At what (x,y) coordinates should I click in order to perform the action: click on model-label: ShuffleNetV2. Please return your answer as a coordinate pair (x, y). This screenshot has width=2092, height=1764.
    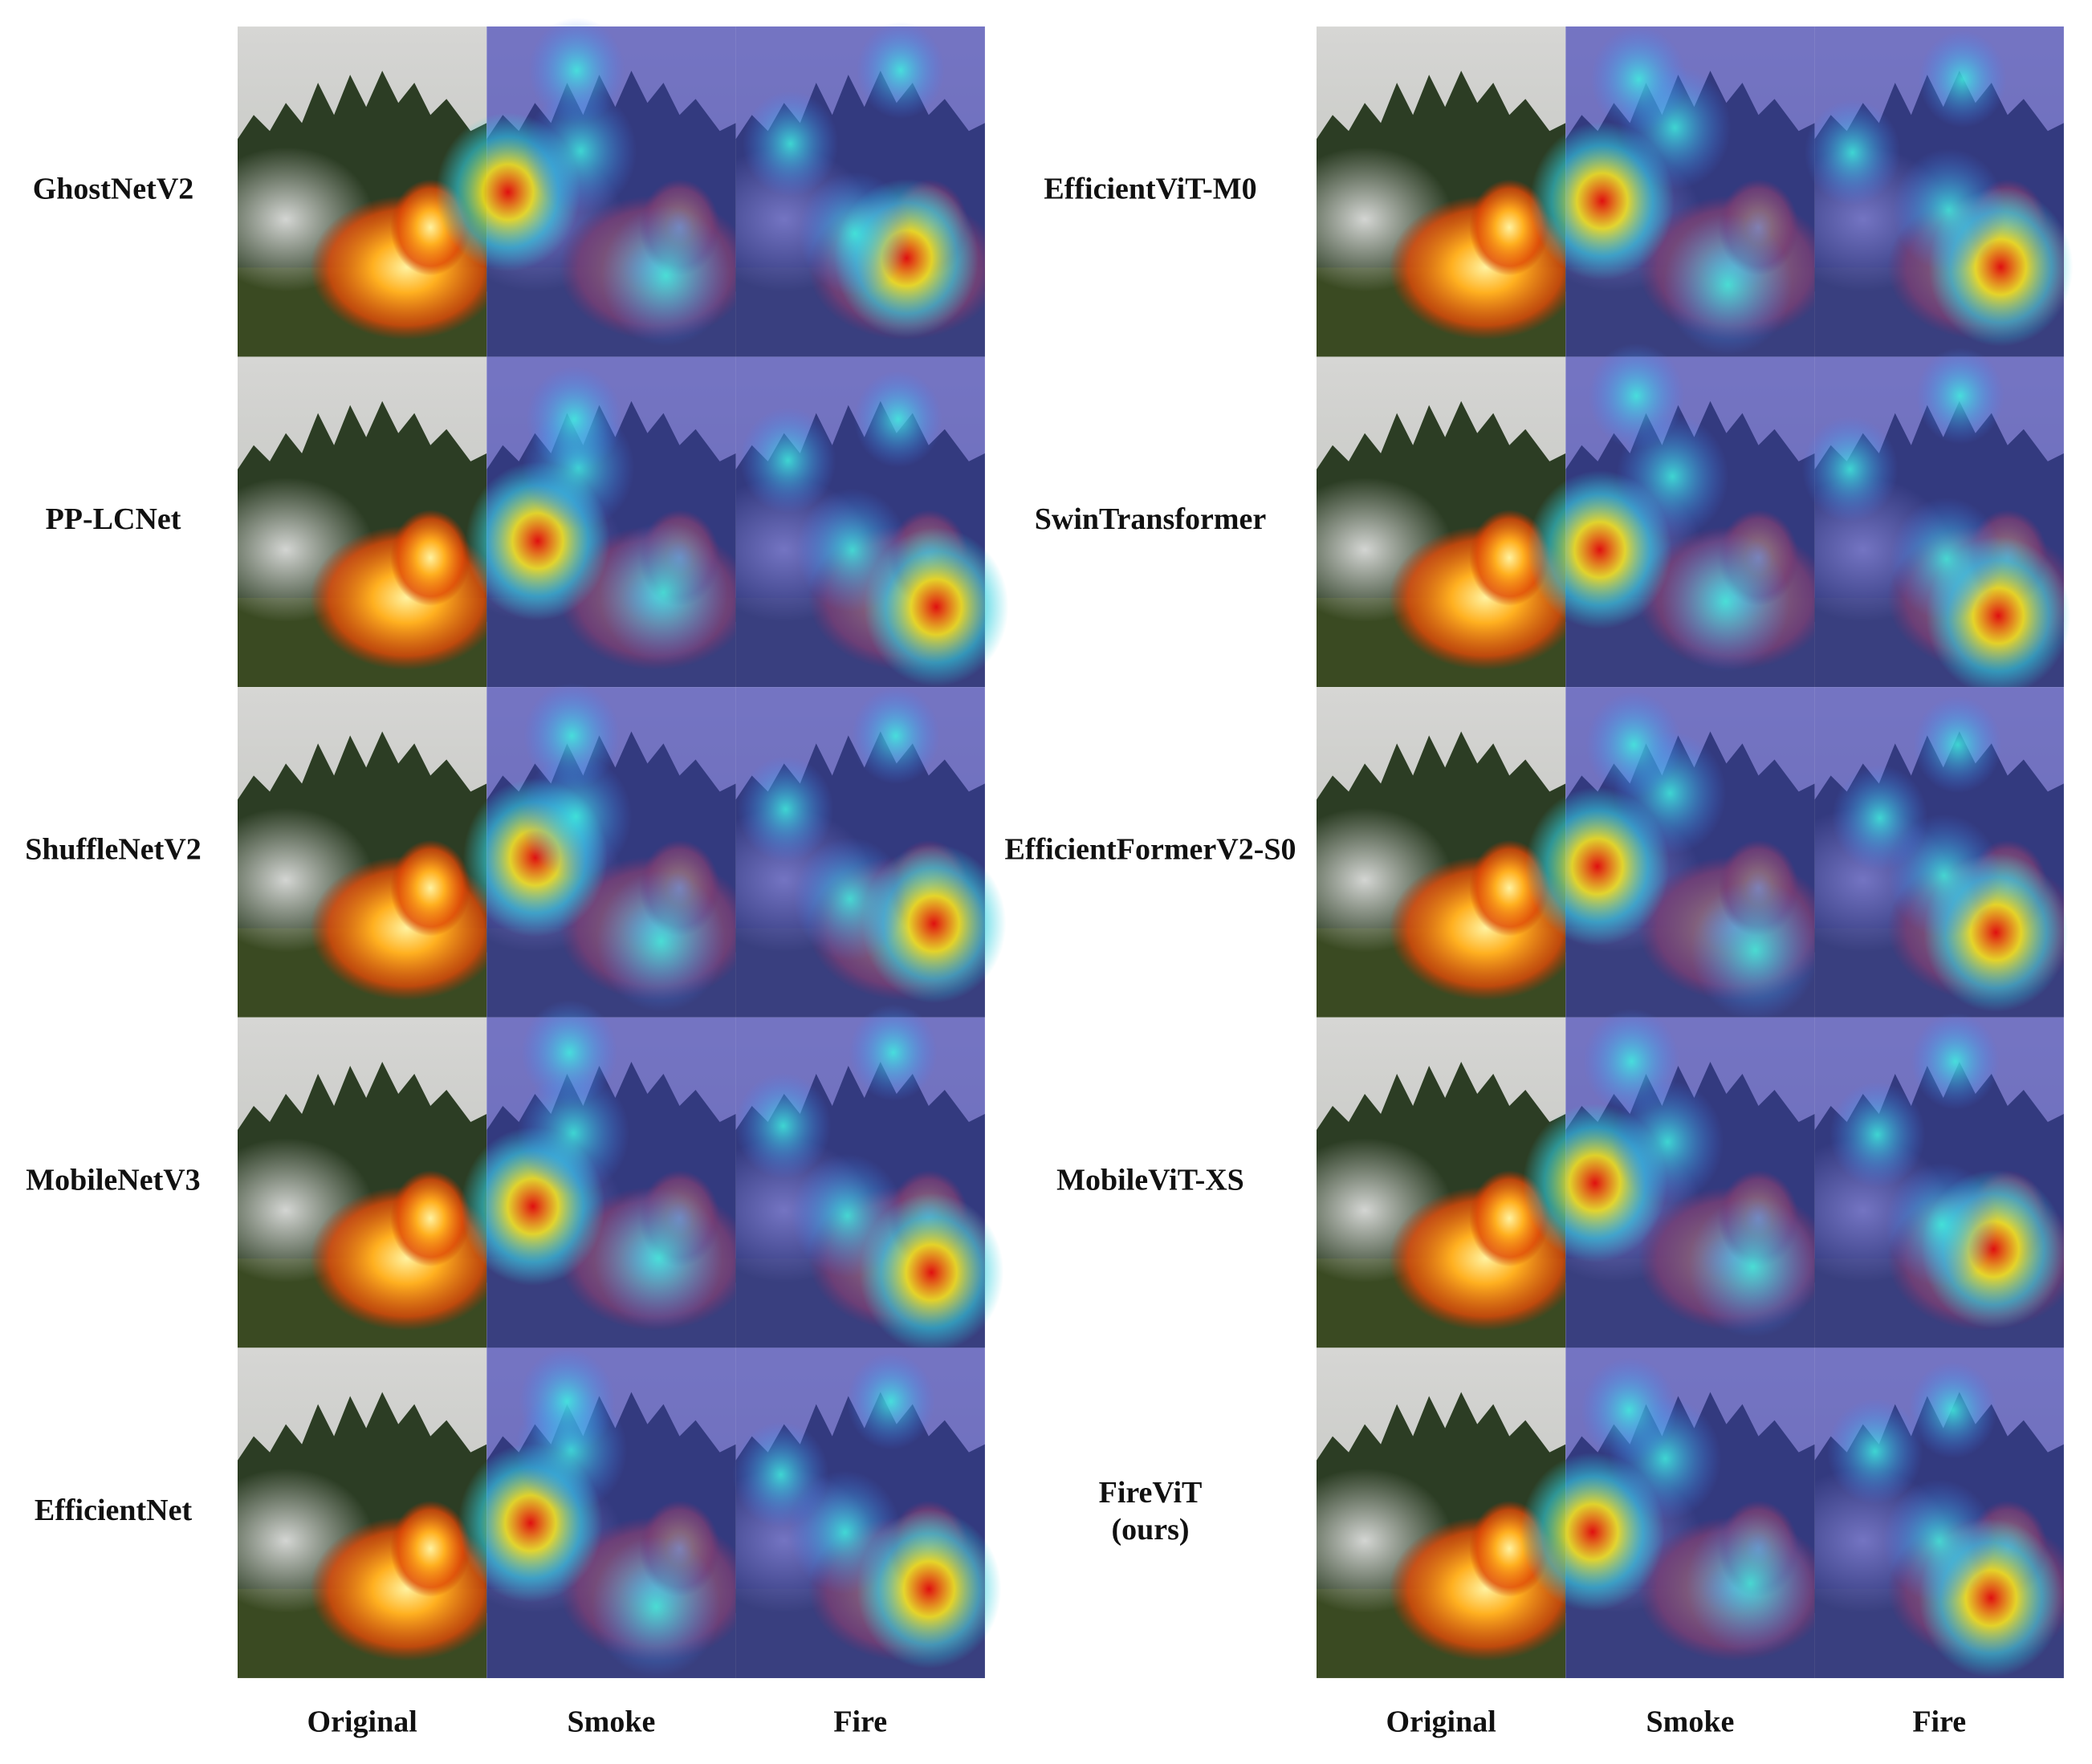
    Looking at the image, I should click on (113, 850).